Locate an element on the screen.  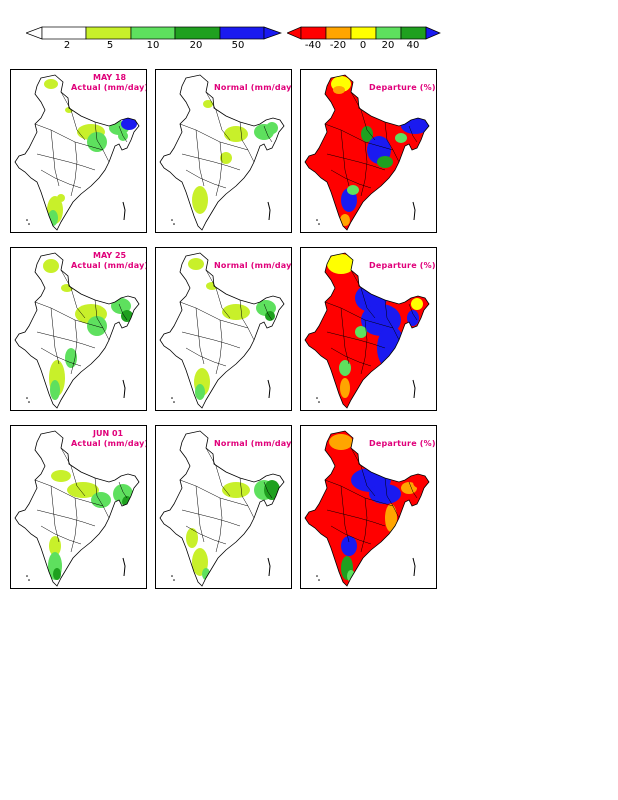
map-panel-departure-row-2: Departure (%) is located at coordinates (368, 329).